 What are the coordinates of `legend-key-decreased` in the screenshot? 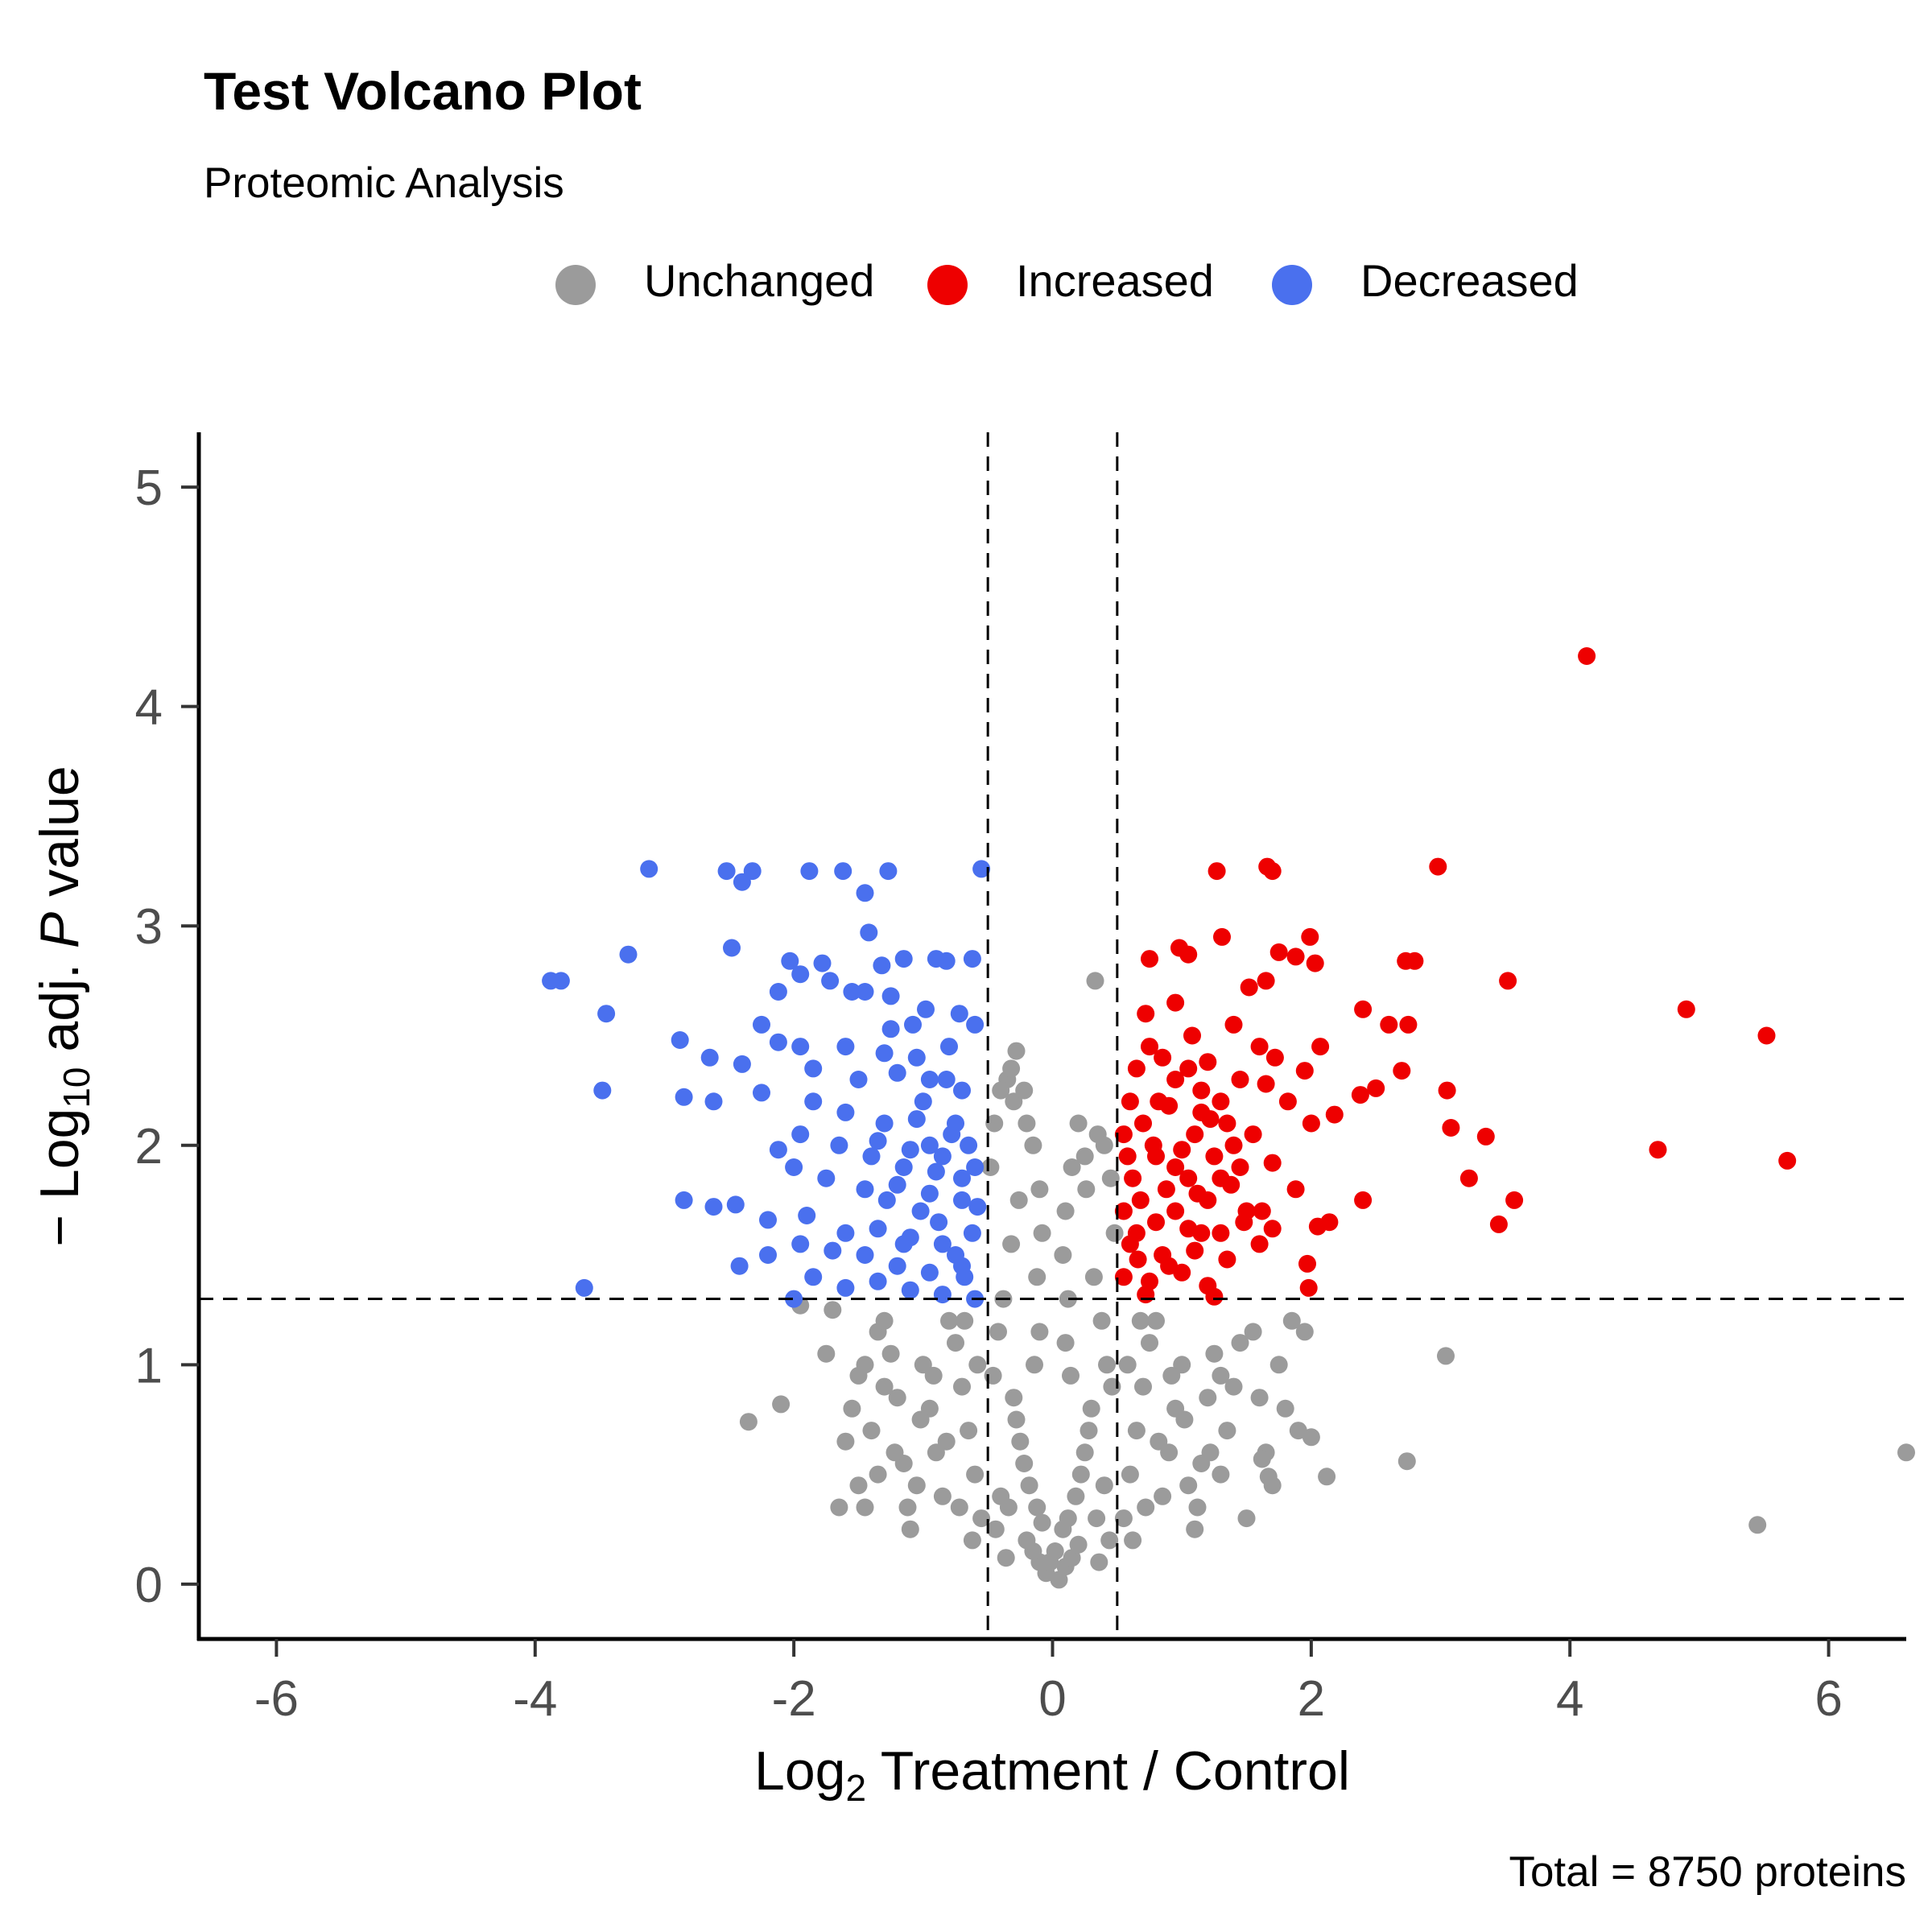 It's located at (1292, 285).